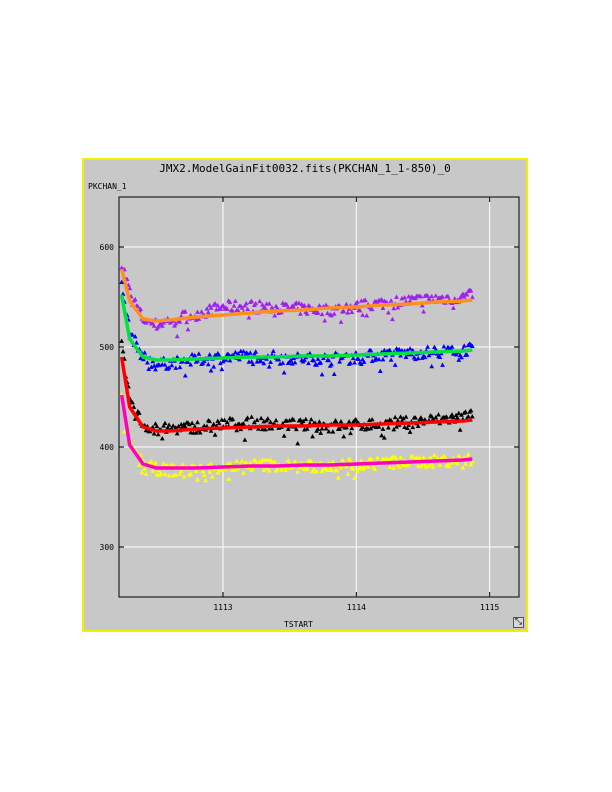 This screenshot has width=612, height=792. I want to click on series-7-fit-line, so click(296, 432).